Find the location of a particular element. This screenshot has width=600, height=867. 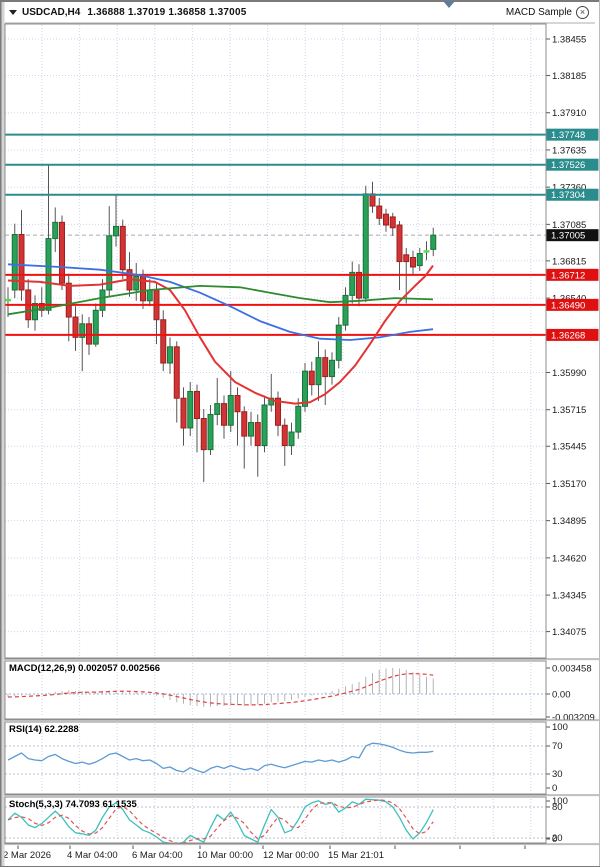

price-badge-text: 1.36712 is located at coordinates (568, 275).